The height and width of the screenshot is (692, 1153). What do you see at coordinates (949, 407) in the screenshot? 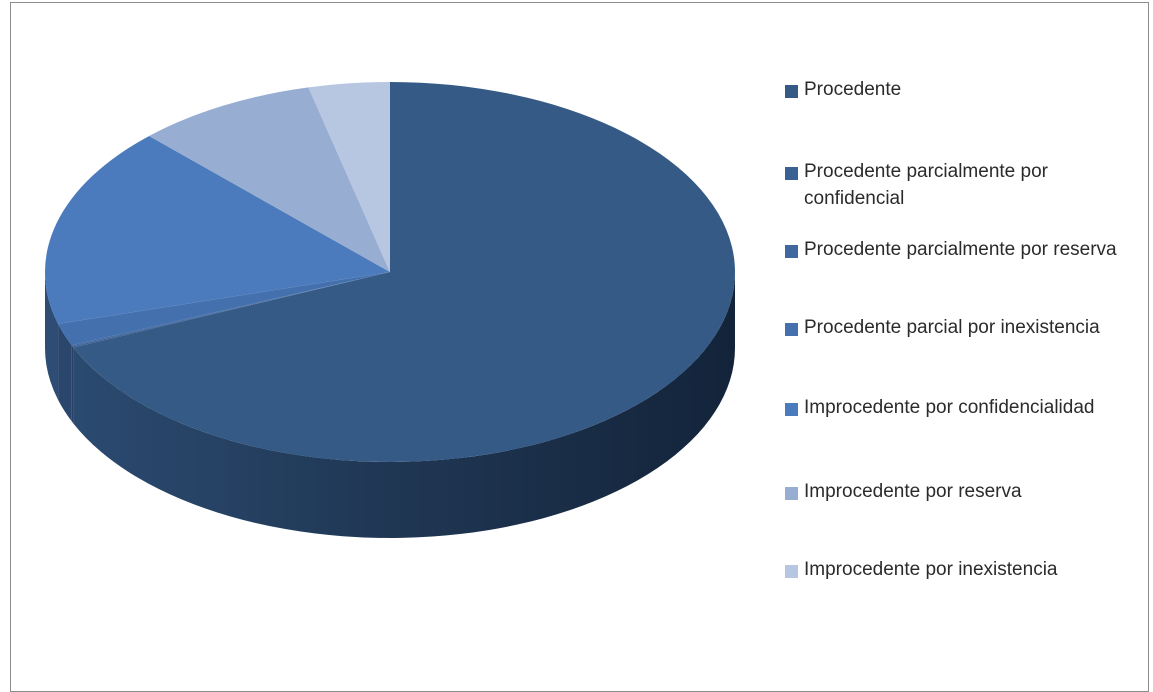
I see `legend-label: Improcedente por confidencialidad` at bounding box center [949, 407].